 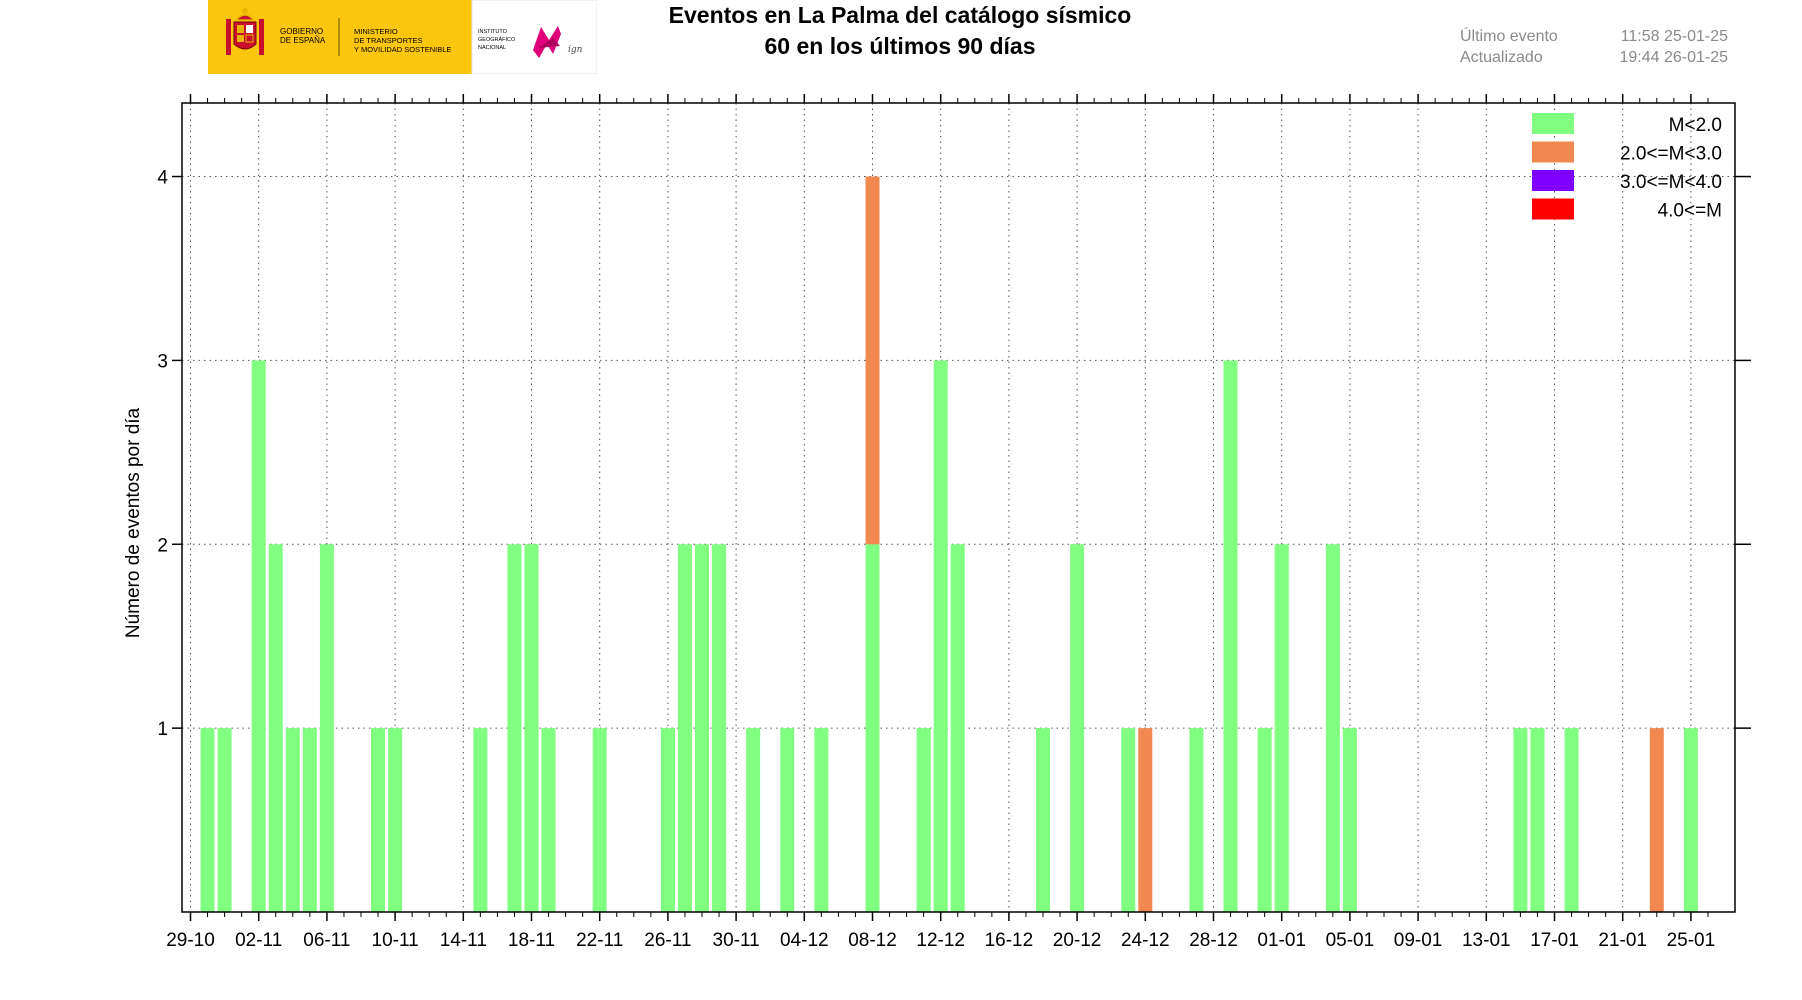 What do you see at coordinates (599, 940) in the screenshot?
I see `x-tick-label: 22-11` at bounding box center [599, 940].